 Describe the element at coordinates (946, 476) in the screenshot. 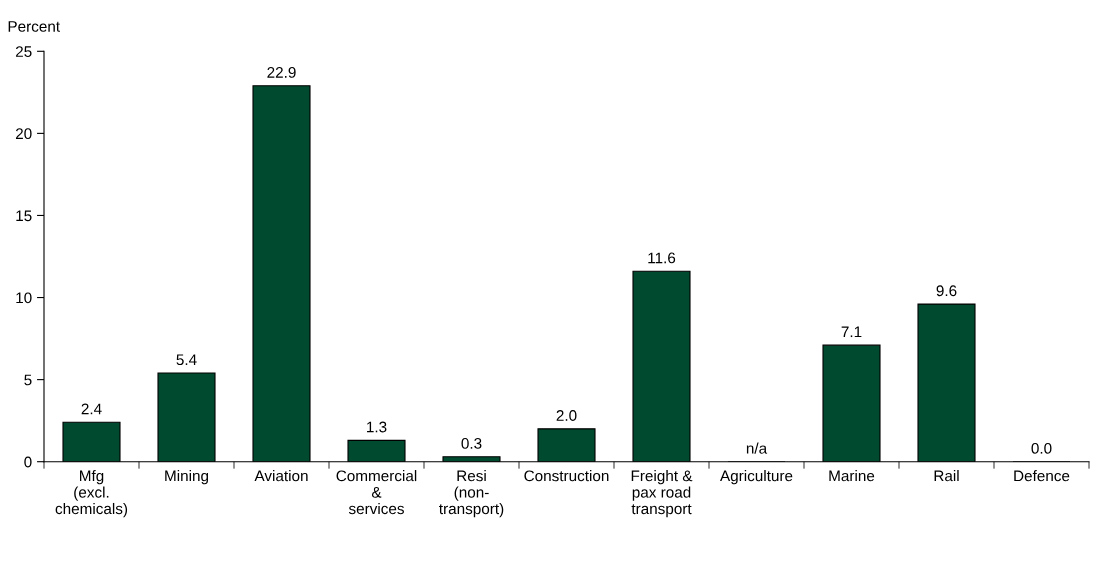

I see `x-tick-label: Rail` at that location.